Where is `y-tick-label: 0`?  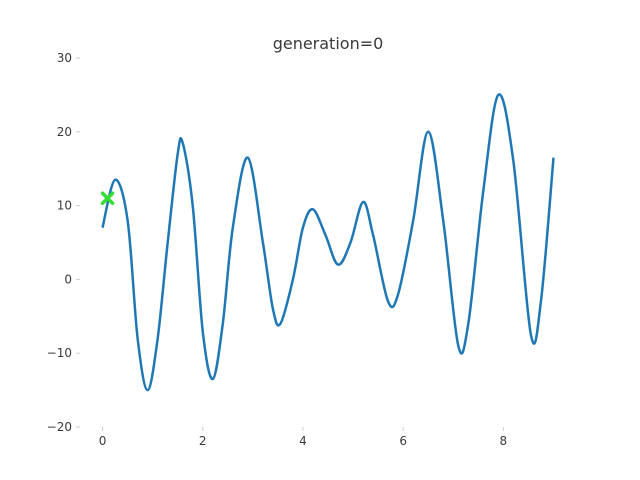 y-tick-label: 0 is located at coordinates (68, 279).